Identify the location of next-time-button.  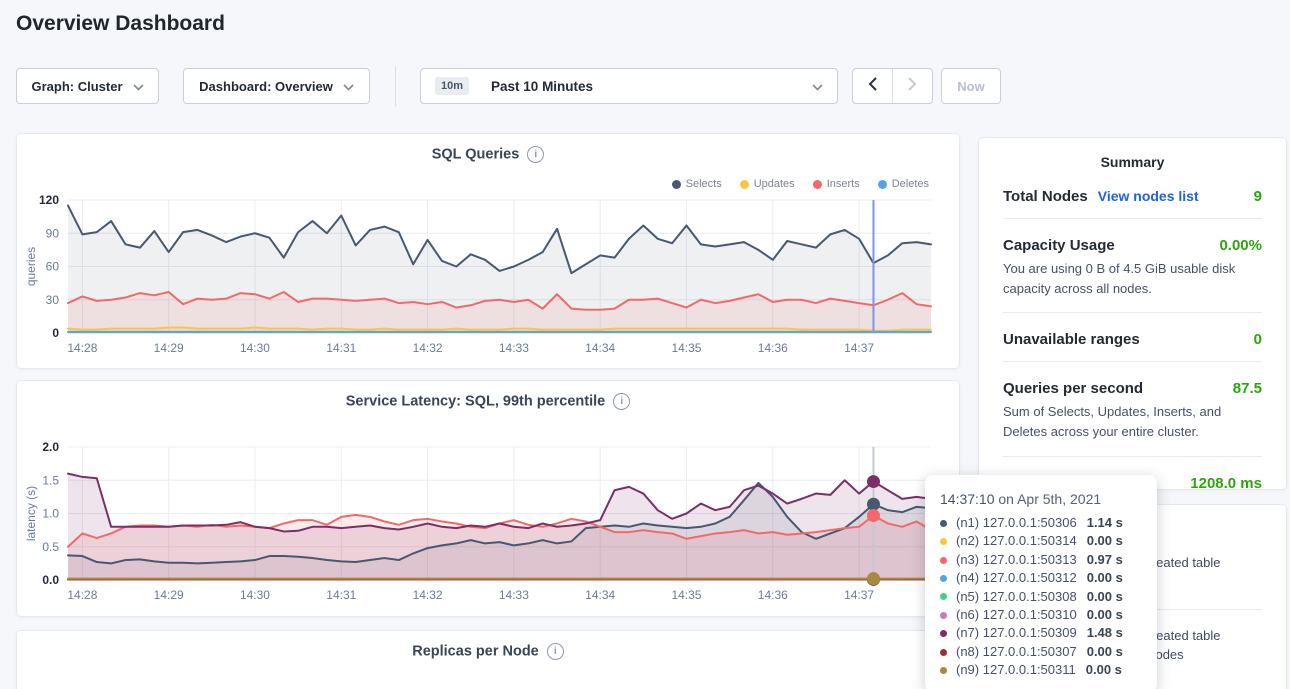
(912, 86).